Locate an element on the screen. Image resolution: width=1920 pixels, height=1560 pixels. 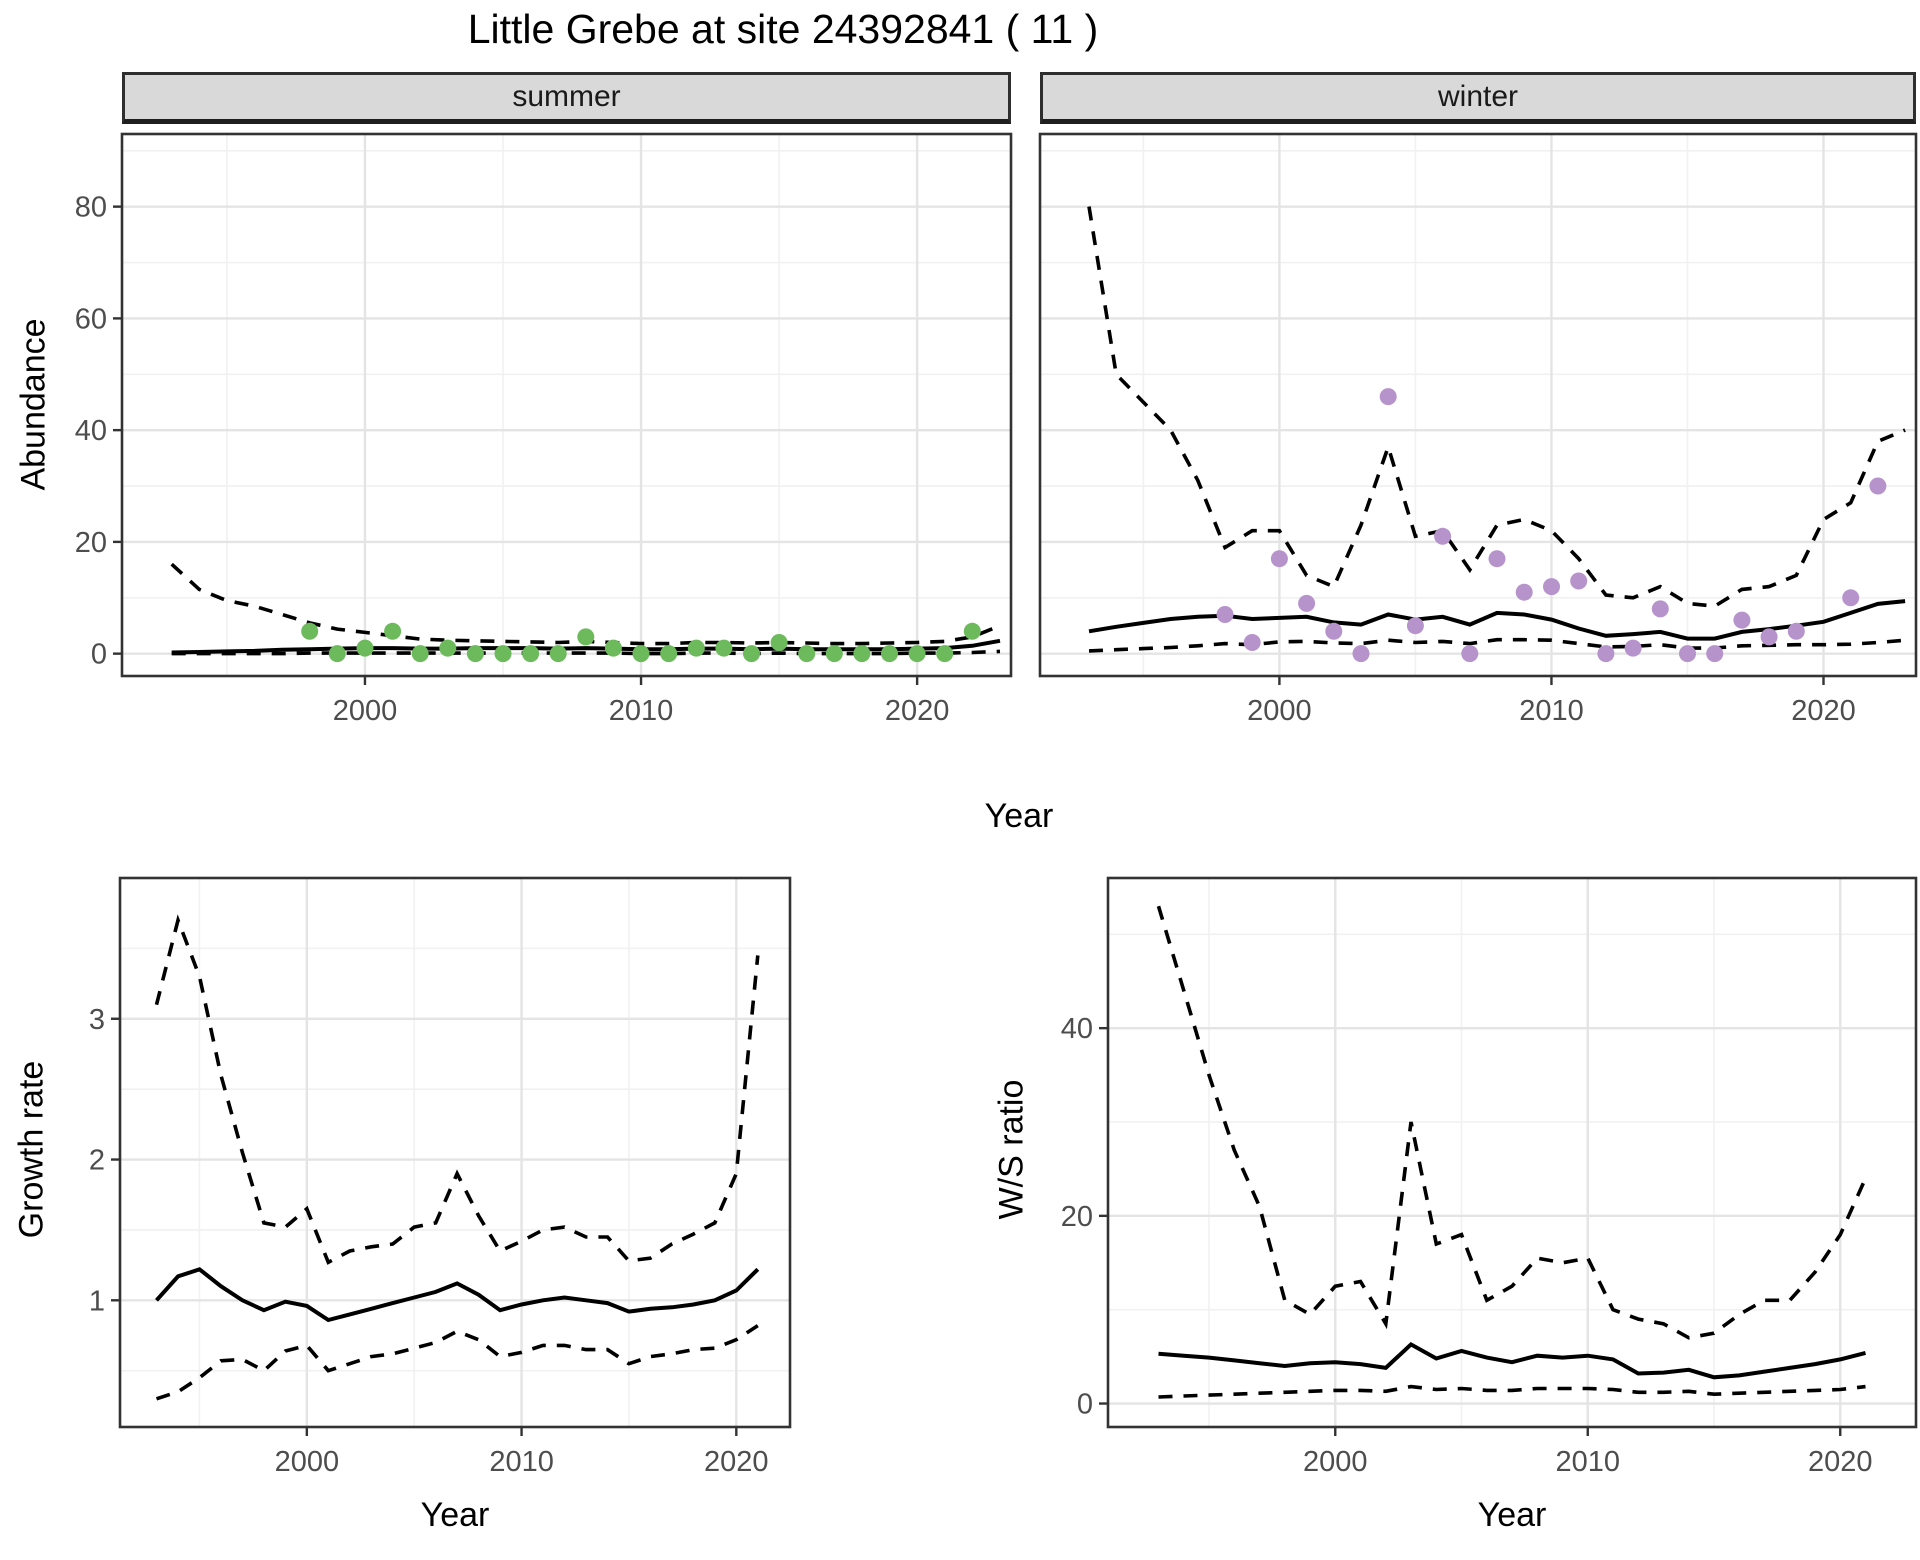
data-points is located at coordinates (1551, 525).